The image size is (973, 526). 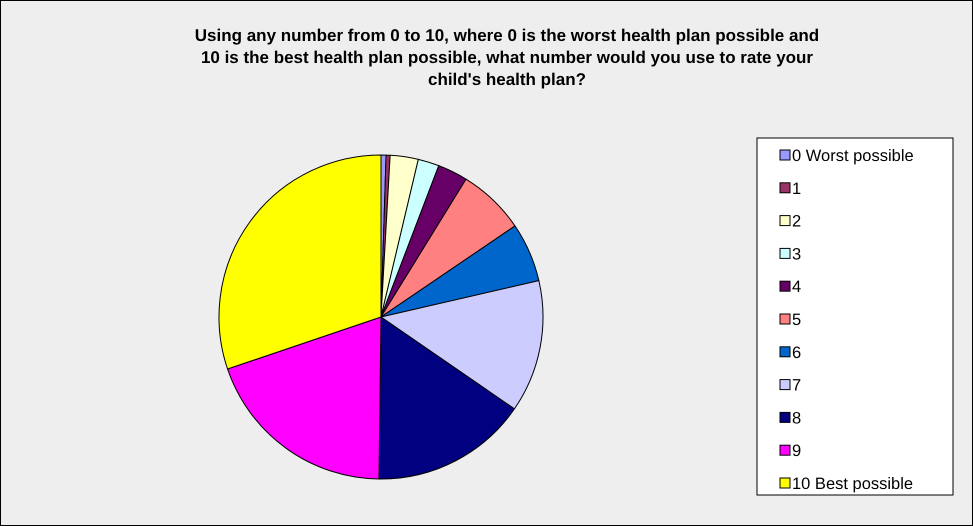 What do you see at coordinates (507, 57) in the screenshot?
I see `chart-title: Using any number from 0 to 10, where 0 is the worst health plan possible and 10 is the best health plan possible, what number would you use to rate your child's health plan?` at bounding box center [507, 57].